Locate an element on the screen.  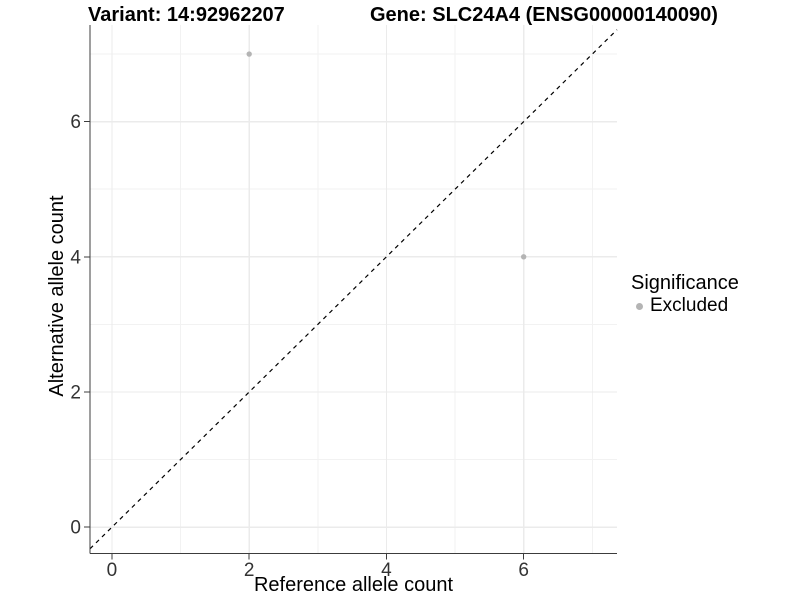
legend-entry-excluded: Excluded is located at coordinates (685, 306).